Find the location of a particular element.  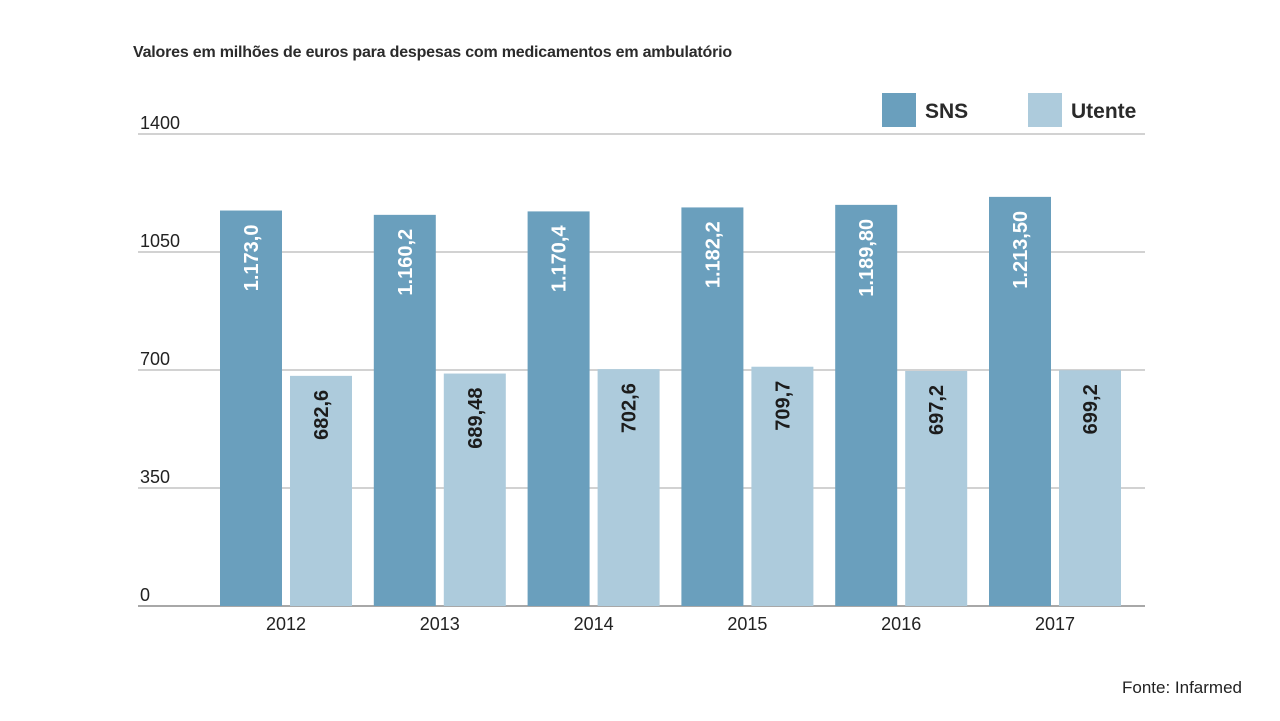

value-label-sns-2017: 1.213,50 is located at coordinates (1021, 250).